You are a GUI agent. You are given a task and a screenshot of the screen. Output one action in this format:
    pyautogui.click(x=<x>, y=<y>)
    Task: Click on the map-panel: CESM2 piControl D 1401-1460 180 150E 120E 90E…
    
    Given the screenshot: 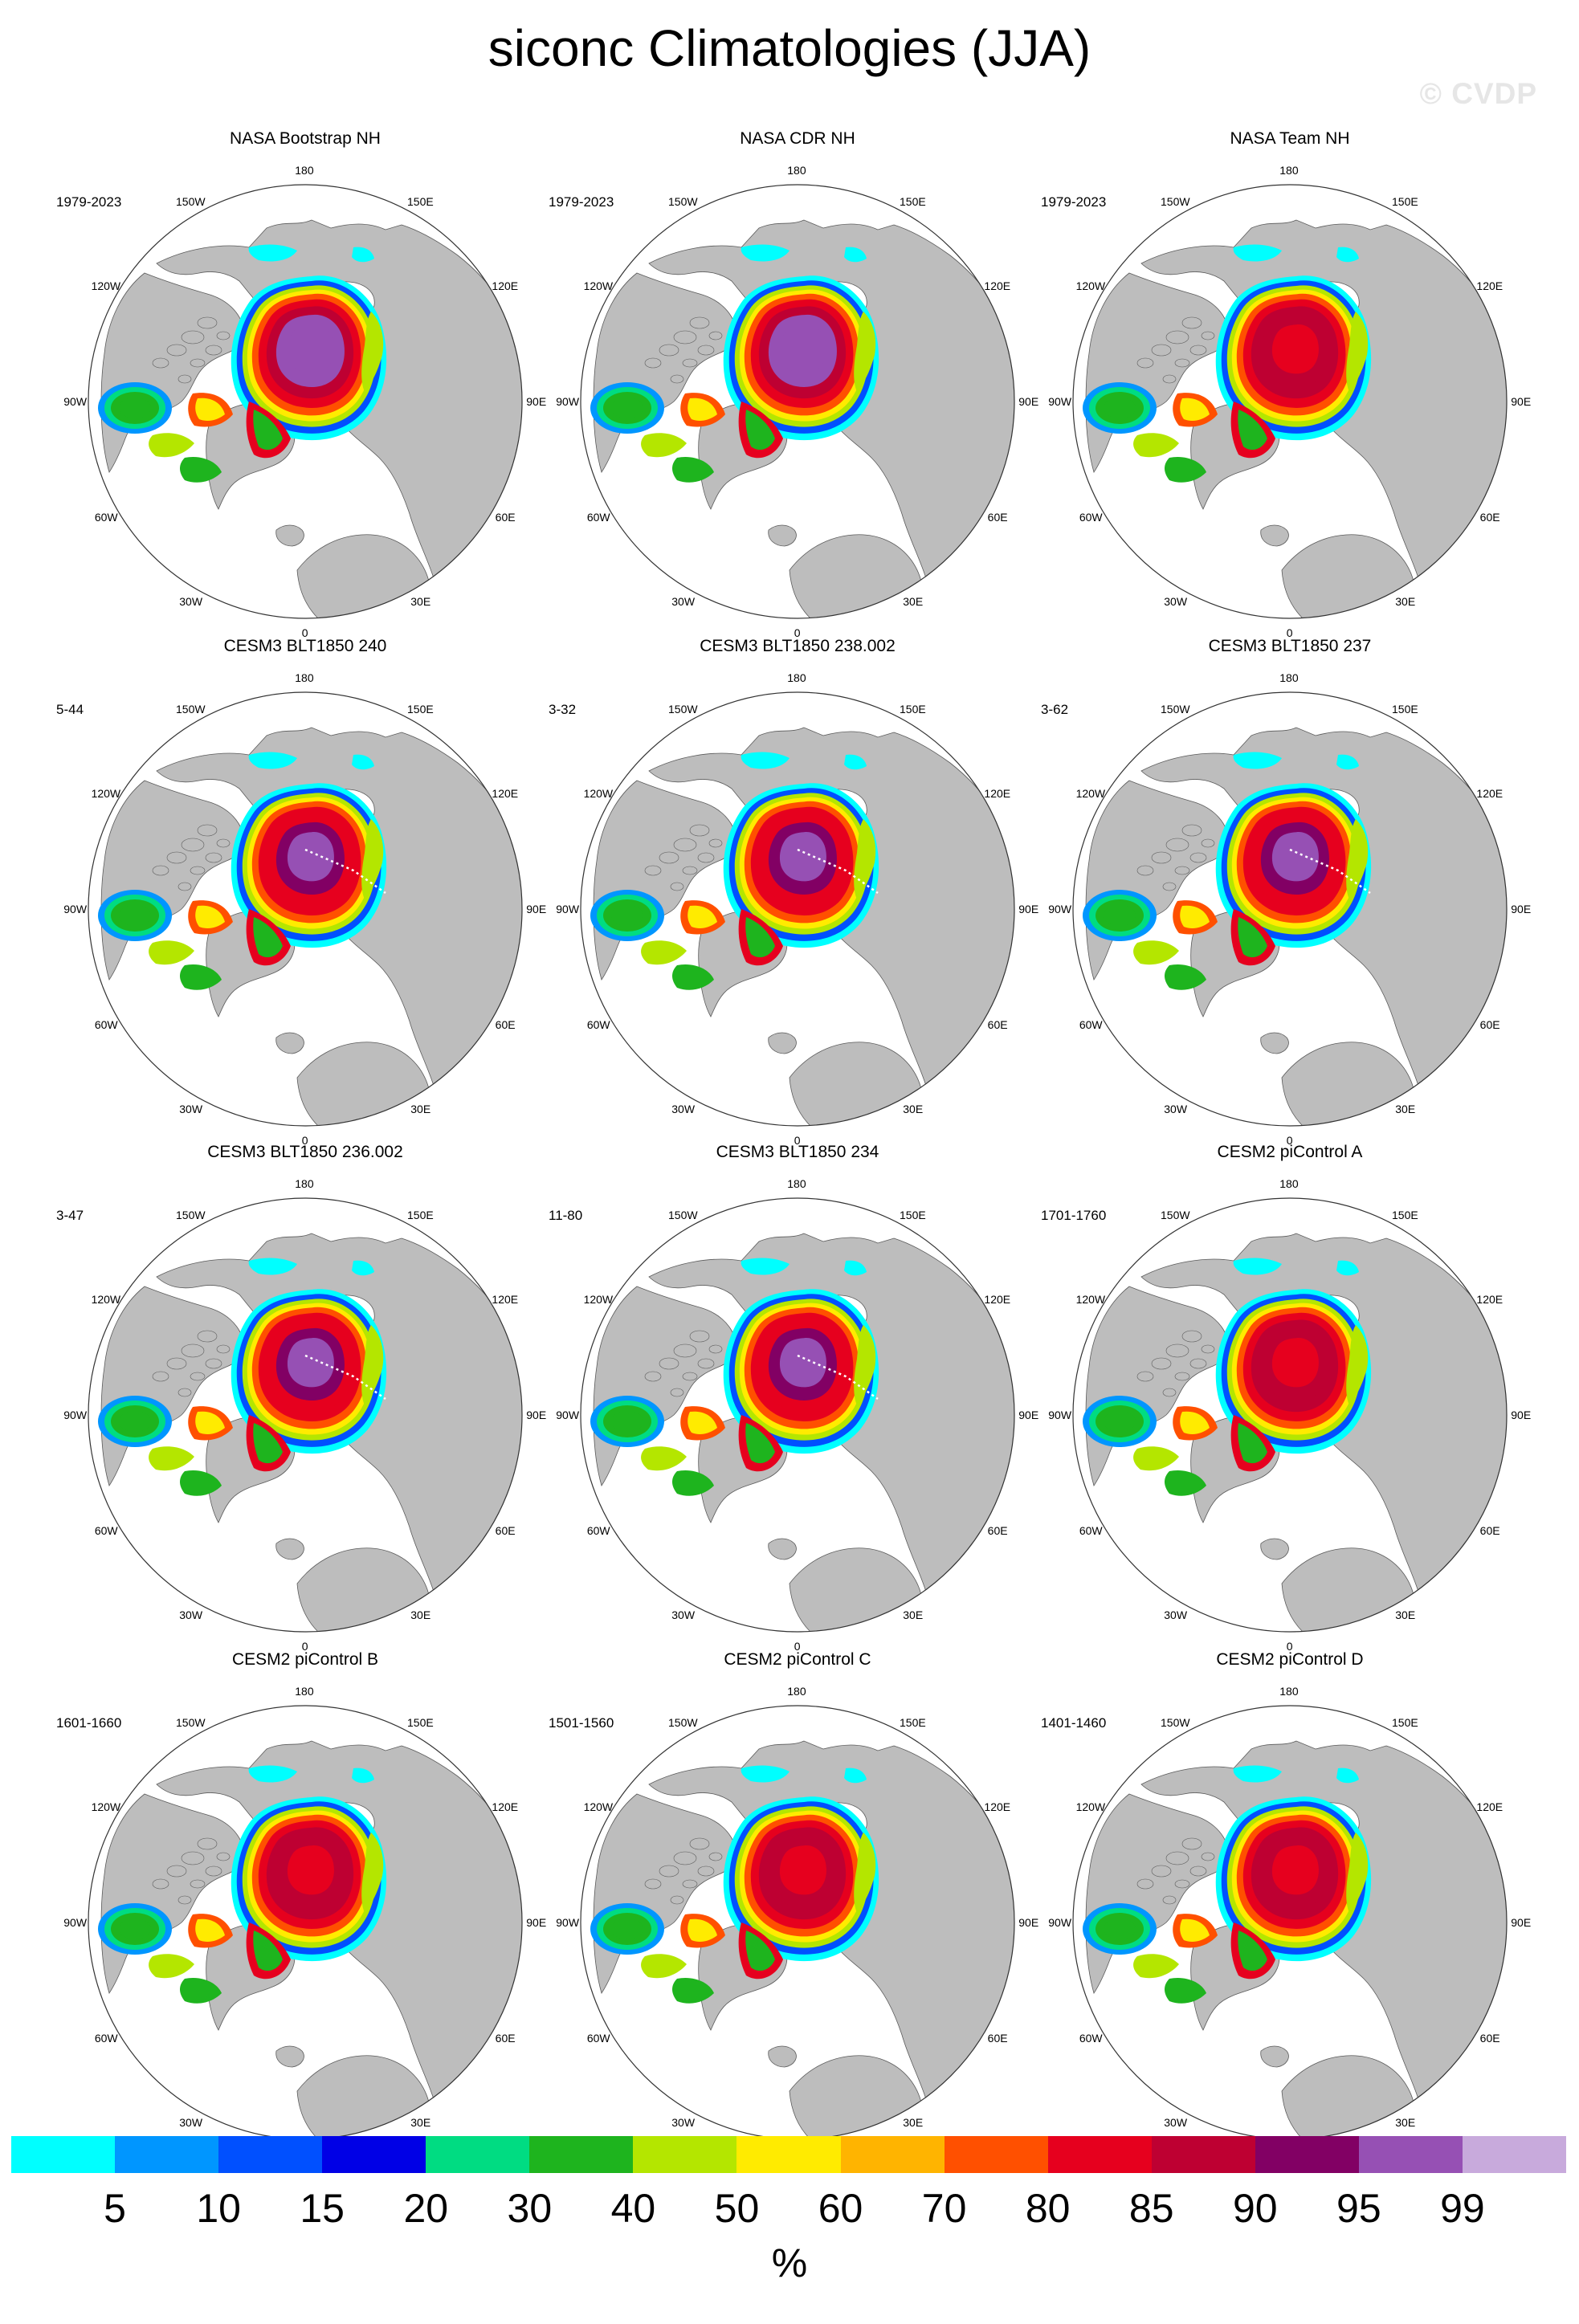 What is the action you would take?
    pyautogui.click(x=1290, y=1911)
    